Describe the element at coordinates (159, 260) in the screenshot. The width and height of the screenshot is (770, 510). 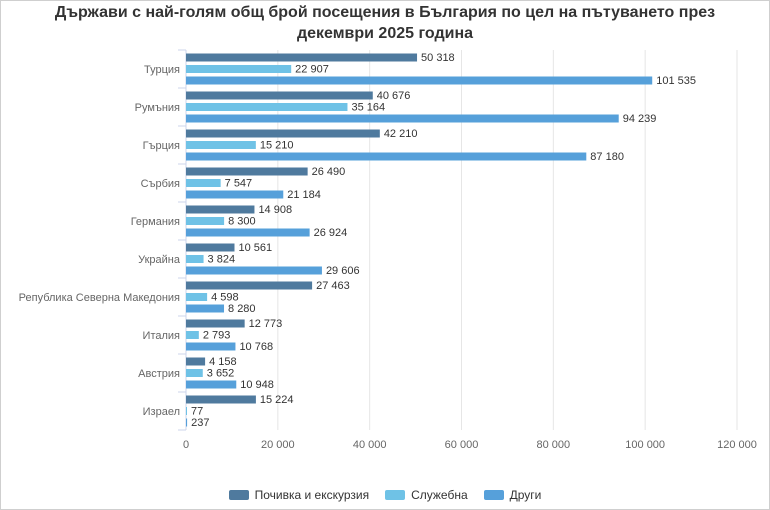
I see `category-label: Украйна` at that location.